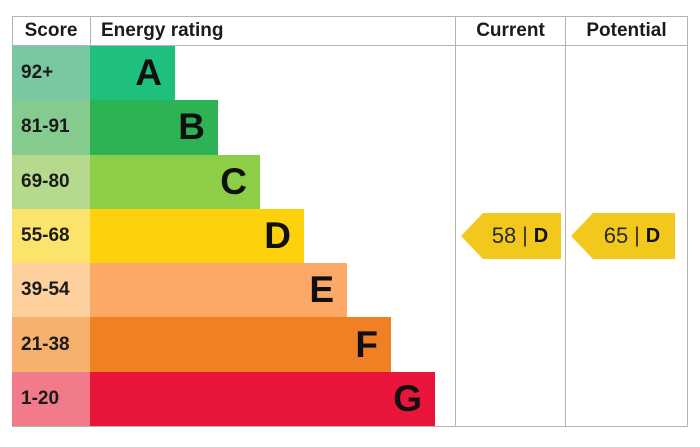 The height and width of the screenshot is (447, 700). I want to click on band-row: 39-54 E, so click(350, 290).